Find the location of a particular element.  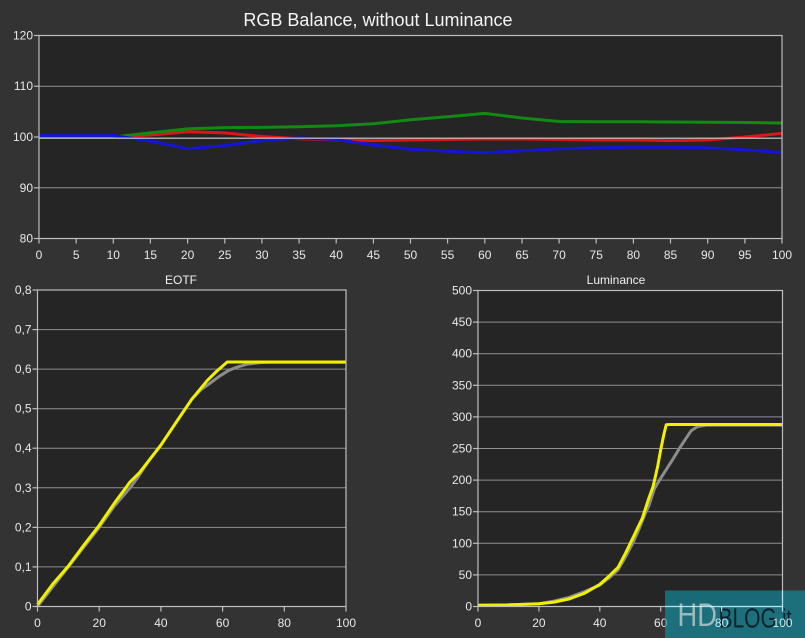

svg-text: 300 is located at coordinates (462, 417).